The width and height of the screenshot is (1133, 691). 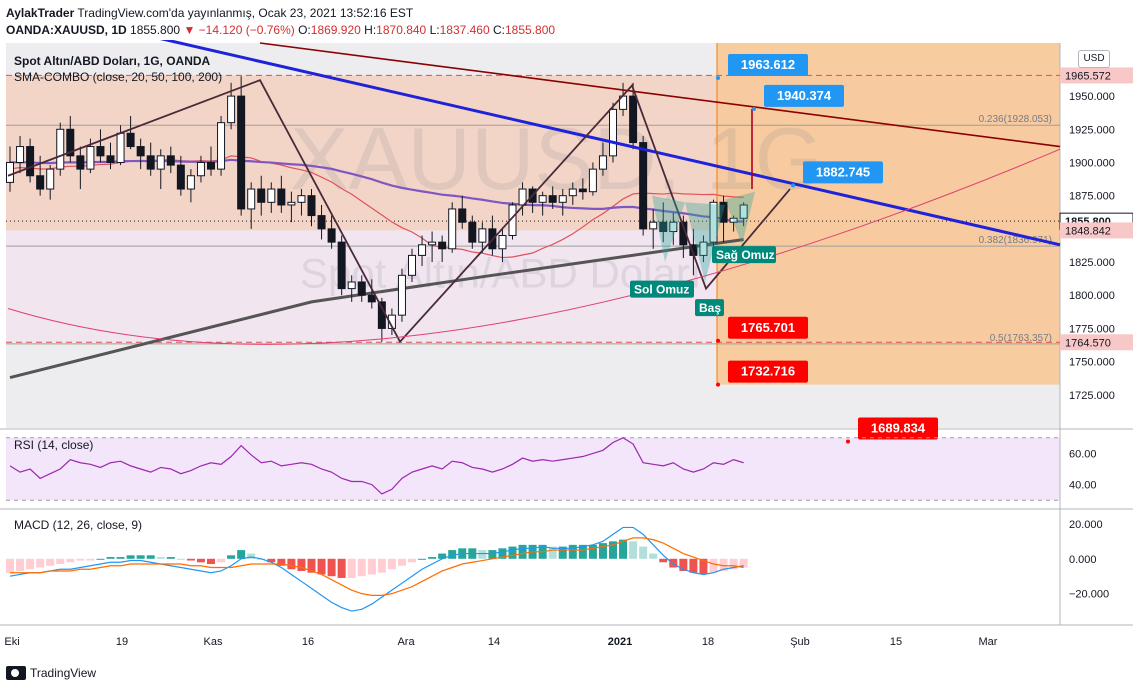 I want to click on x-tick-label: Kas, so click(x=213, y=642).